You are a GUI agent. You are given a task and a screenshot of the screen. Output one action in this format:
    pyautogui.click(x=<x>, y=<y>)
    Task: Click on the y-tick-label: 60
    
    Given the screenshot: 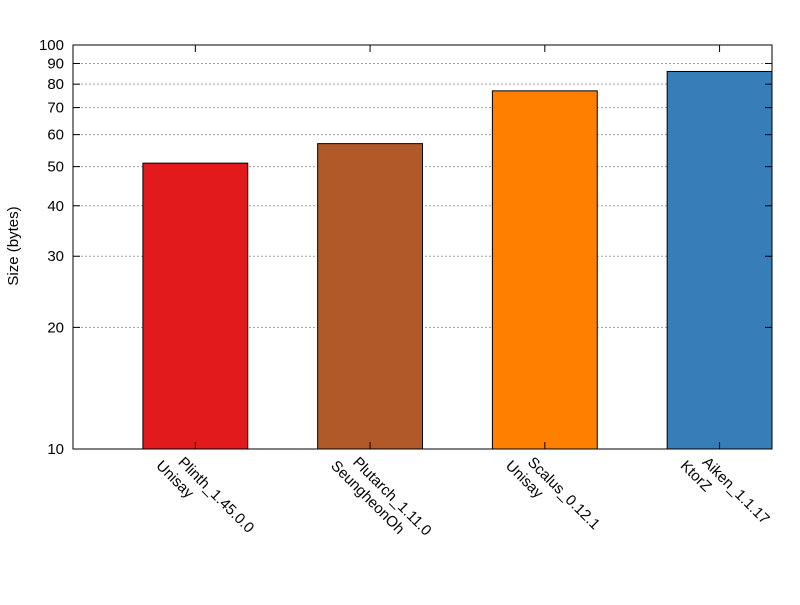 What is the action you would take?
    pyautogui.click(x=55, y=135)
    